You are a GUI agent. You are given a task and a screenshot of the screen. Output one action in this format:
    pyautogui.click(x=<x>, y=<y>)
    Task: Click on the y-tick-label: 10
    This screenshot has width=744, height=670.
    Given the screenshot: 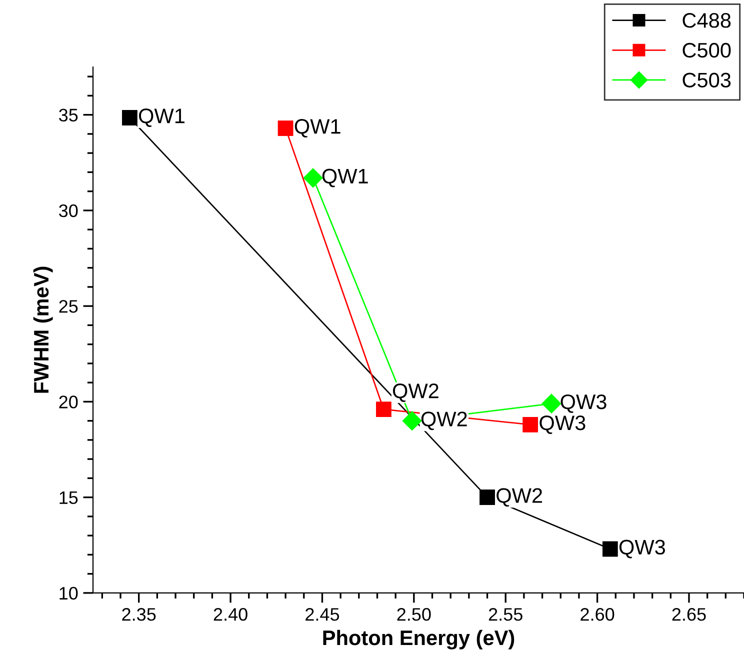 What is the action you would take?
    pyautogui.click(x=69, y=593)
    